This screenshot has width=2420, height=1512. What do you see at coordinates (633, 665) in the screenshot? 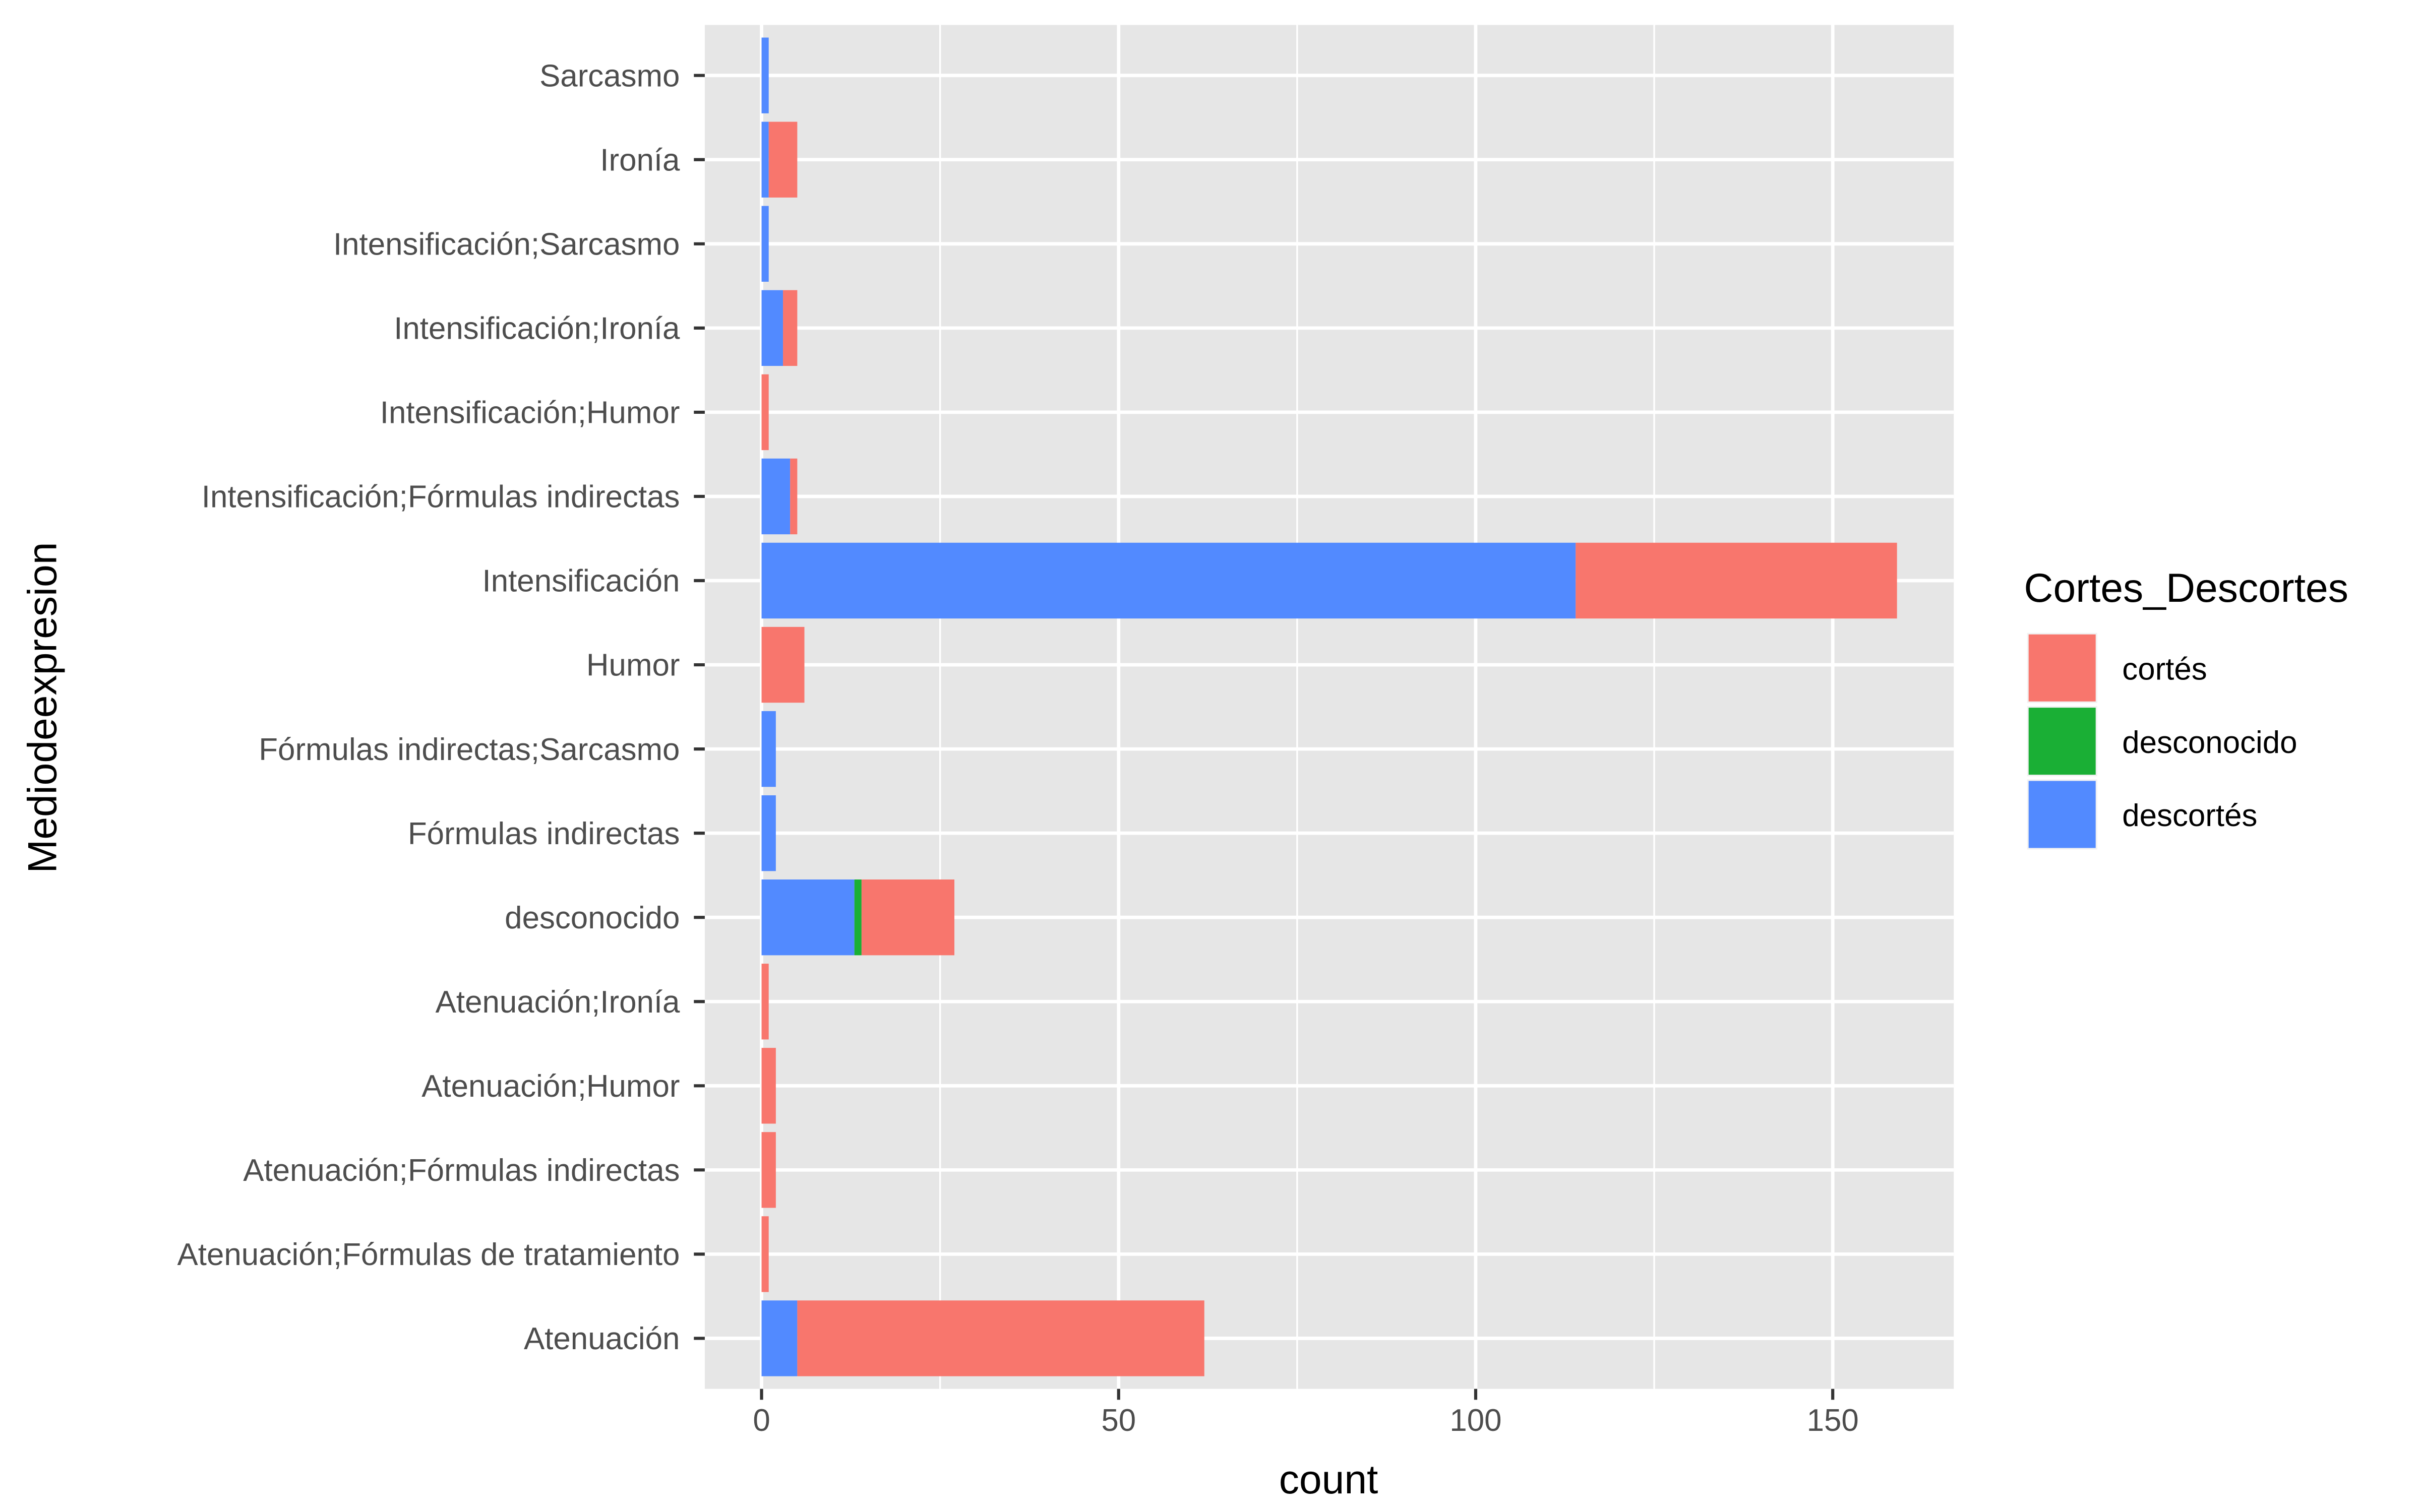
I see `y-tick-label: Humor` at bounding box center [633, 665].